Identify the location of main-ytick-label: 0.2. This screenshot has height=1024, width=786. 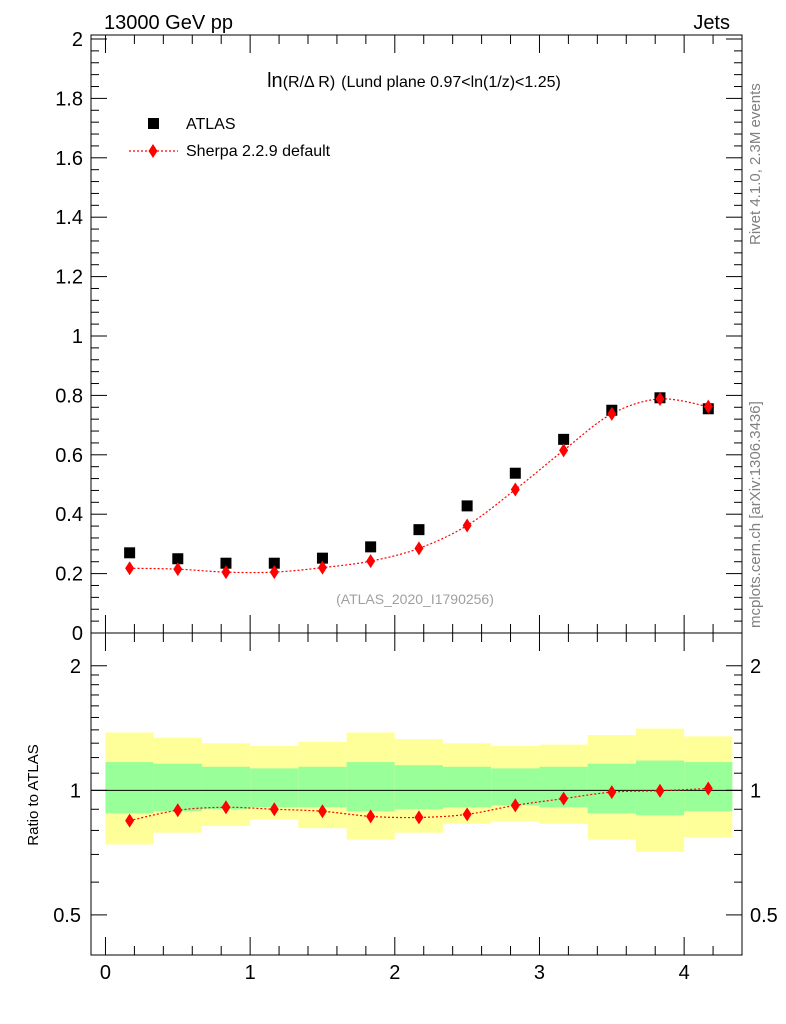
(69, 575).